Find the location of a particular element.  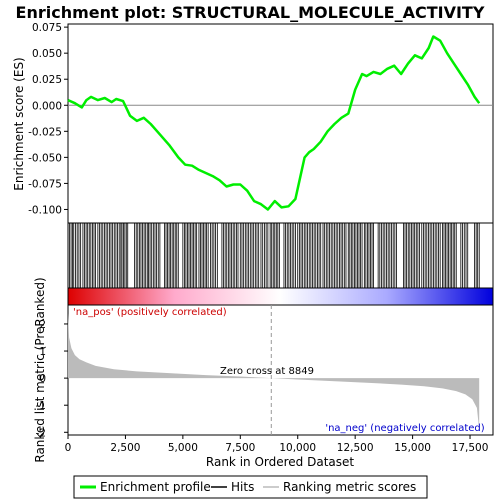

x-tick-label: 0 is located at coordinates (68, 448).